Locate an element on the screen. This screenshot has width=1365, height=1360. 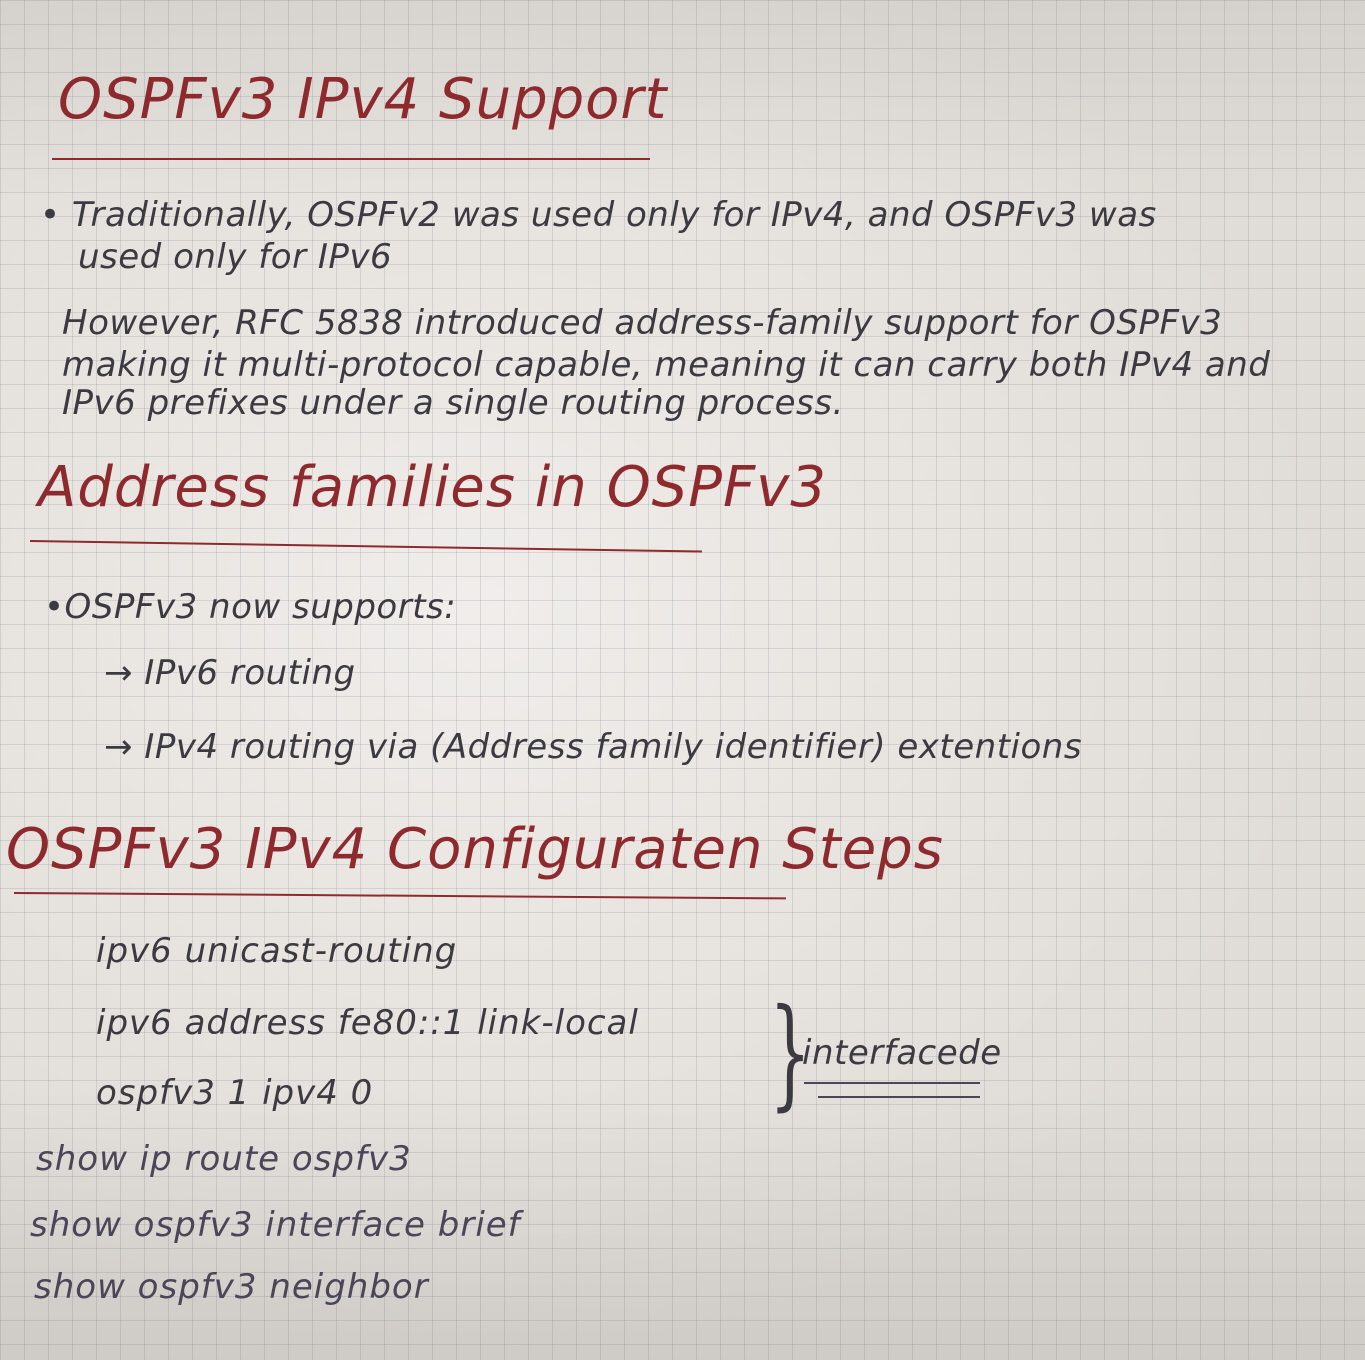
command-ospfv3-ipv4-area: ospfv3 1 ipv4 0 is located at coordinates (235, 1093).